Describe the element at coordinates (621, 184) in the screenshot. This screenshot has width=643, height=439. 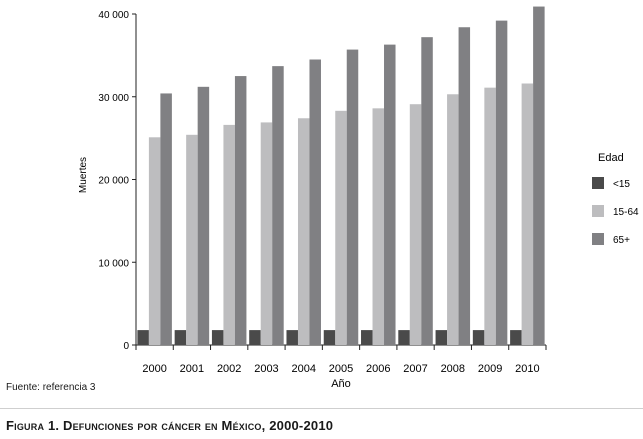
I see `legend-label: <15` at that location.